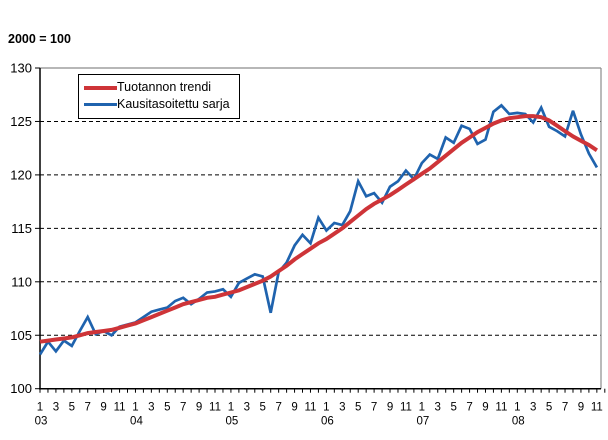 The height and width of the screenshot is (440, 608). What do you see at coordinates (100, 104) in the screenshot?
I see `seasonal-line-swatch` at bounding box center [100, 104].